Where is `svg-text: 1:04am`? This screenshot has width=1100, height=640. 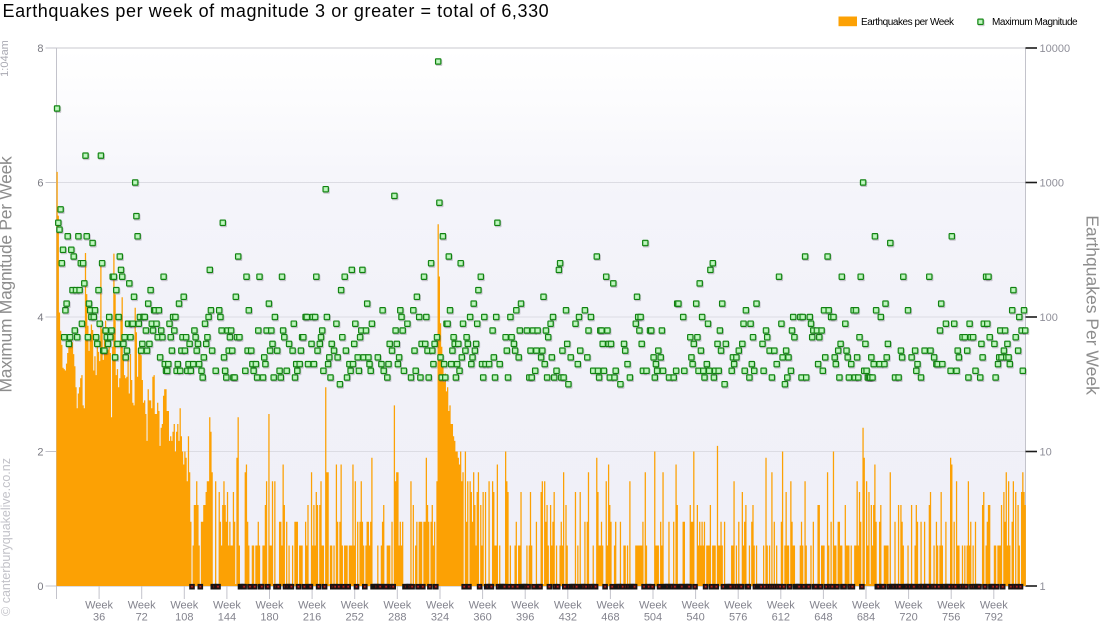
svg-text: 1:04am is located at coordinates (5, 58).